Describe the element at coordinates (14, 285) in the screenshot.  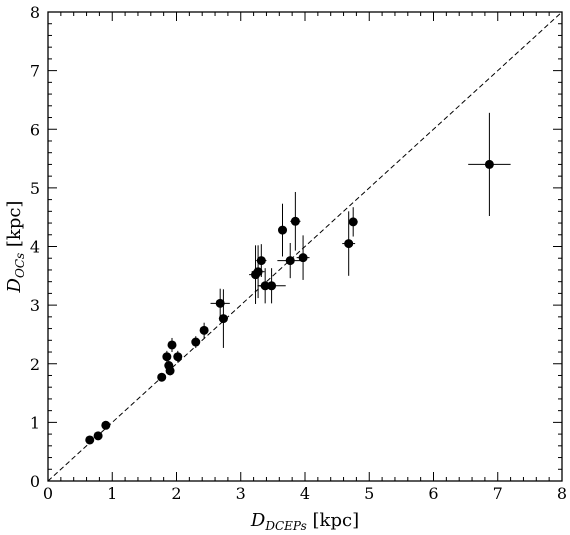
I see `y-axis-label-main: D` at that location.